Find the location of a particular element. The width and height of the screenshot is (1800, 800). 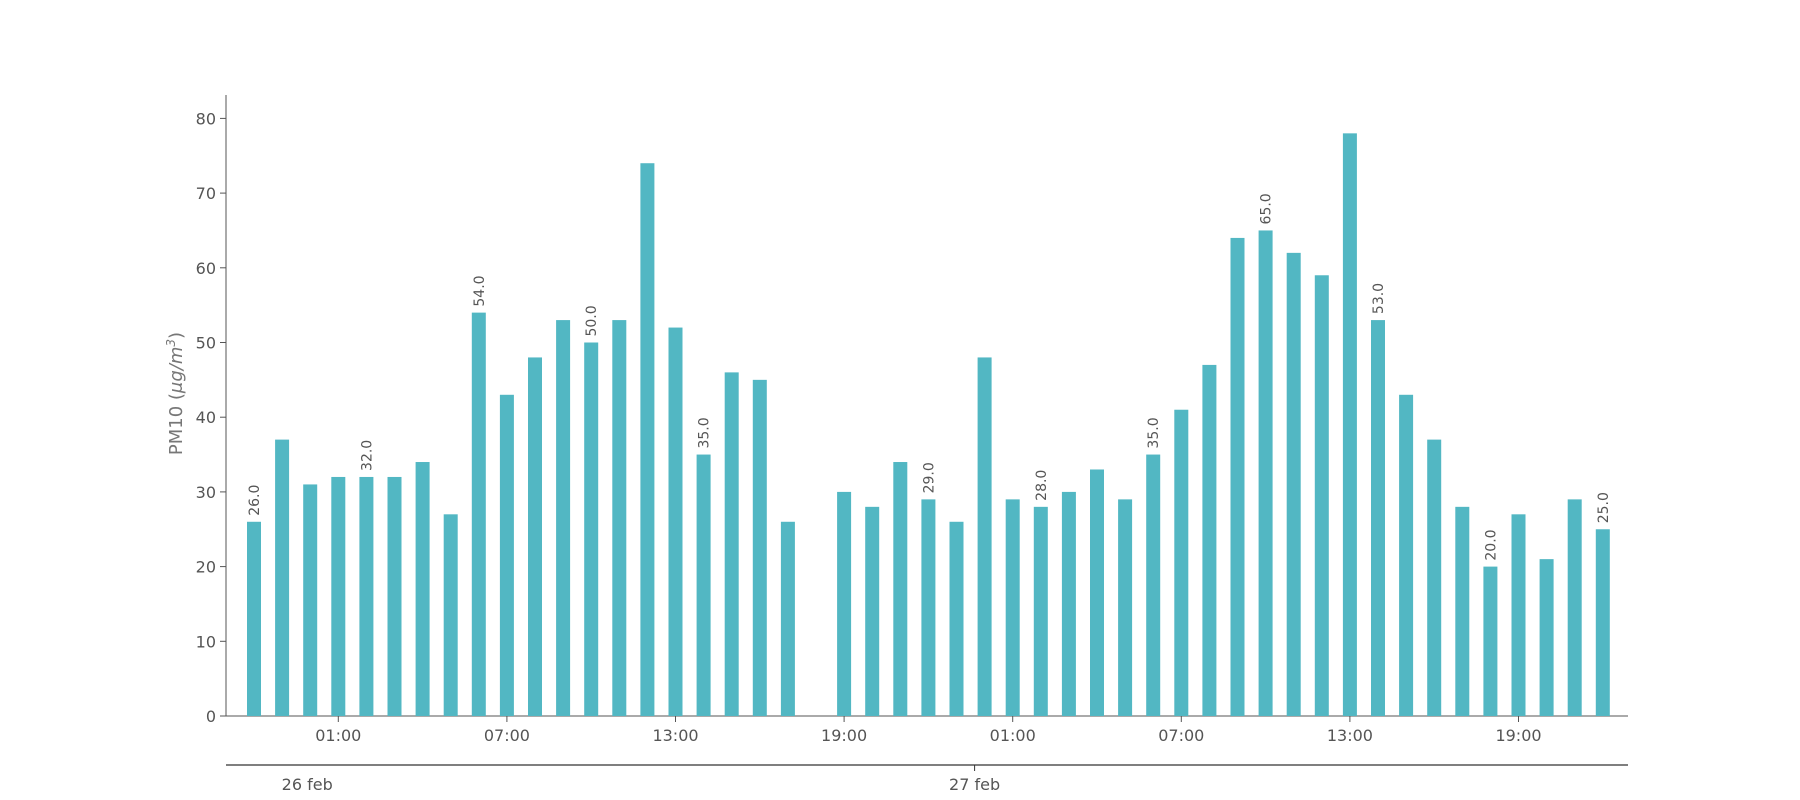

bar-data-label: 25.0 is located at coordinates (1604, 507).